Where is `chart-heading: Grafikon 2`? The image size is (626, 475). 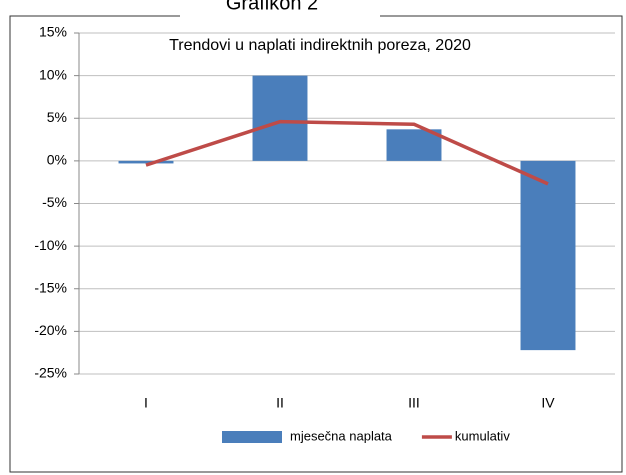 chart-heading: Grafikon 2 is located at coordinates (272, 7).